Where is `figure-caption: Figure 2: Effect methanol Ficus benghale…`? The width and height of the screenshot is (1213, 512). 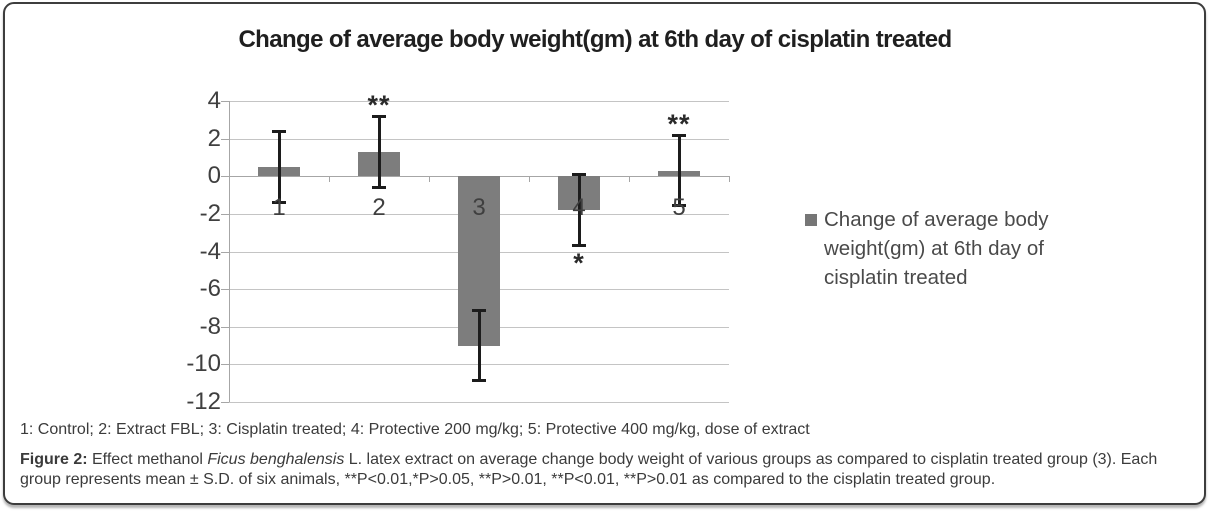 figure-caption: Figure 2: Effect methanol Ficus benghale… is located at coordinates (609, 469).